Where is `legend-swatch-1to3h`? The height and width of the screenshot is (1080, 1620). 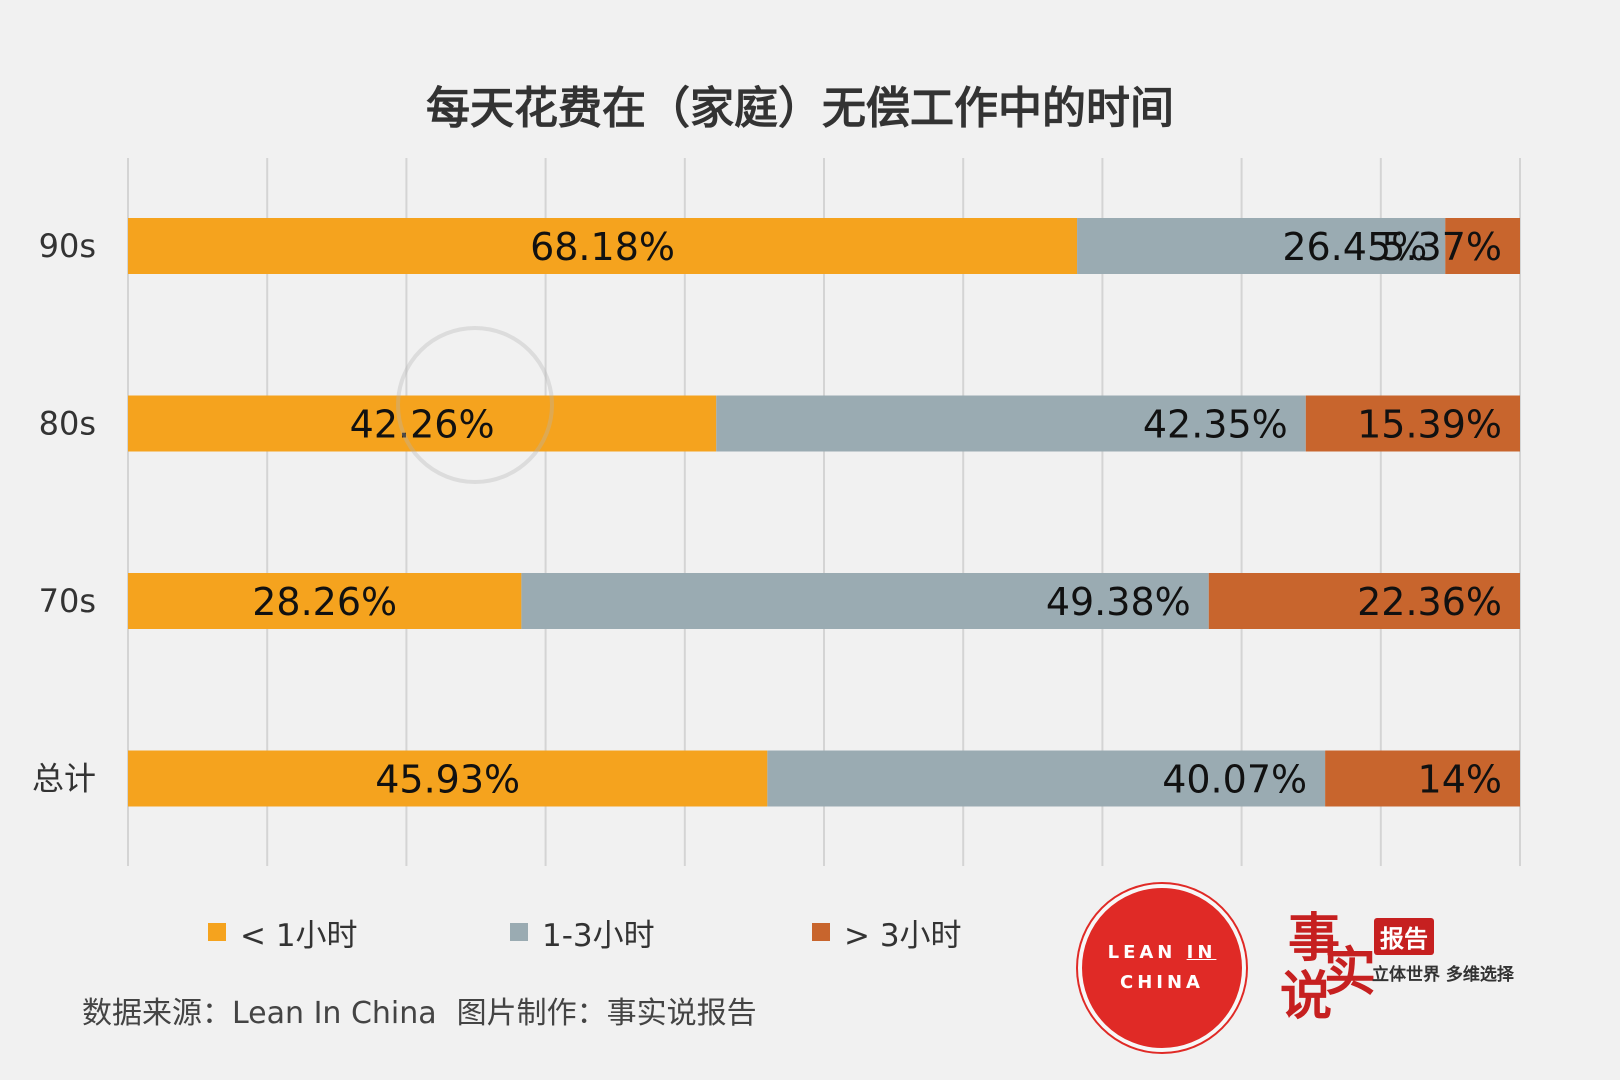 legend-swatch-1to3h is located at coordinates (519, 932).